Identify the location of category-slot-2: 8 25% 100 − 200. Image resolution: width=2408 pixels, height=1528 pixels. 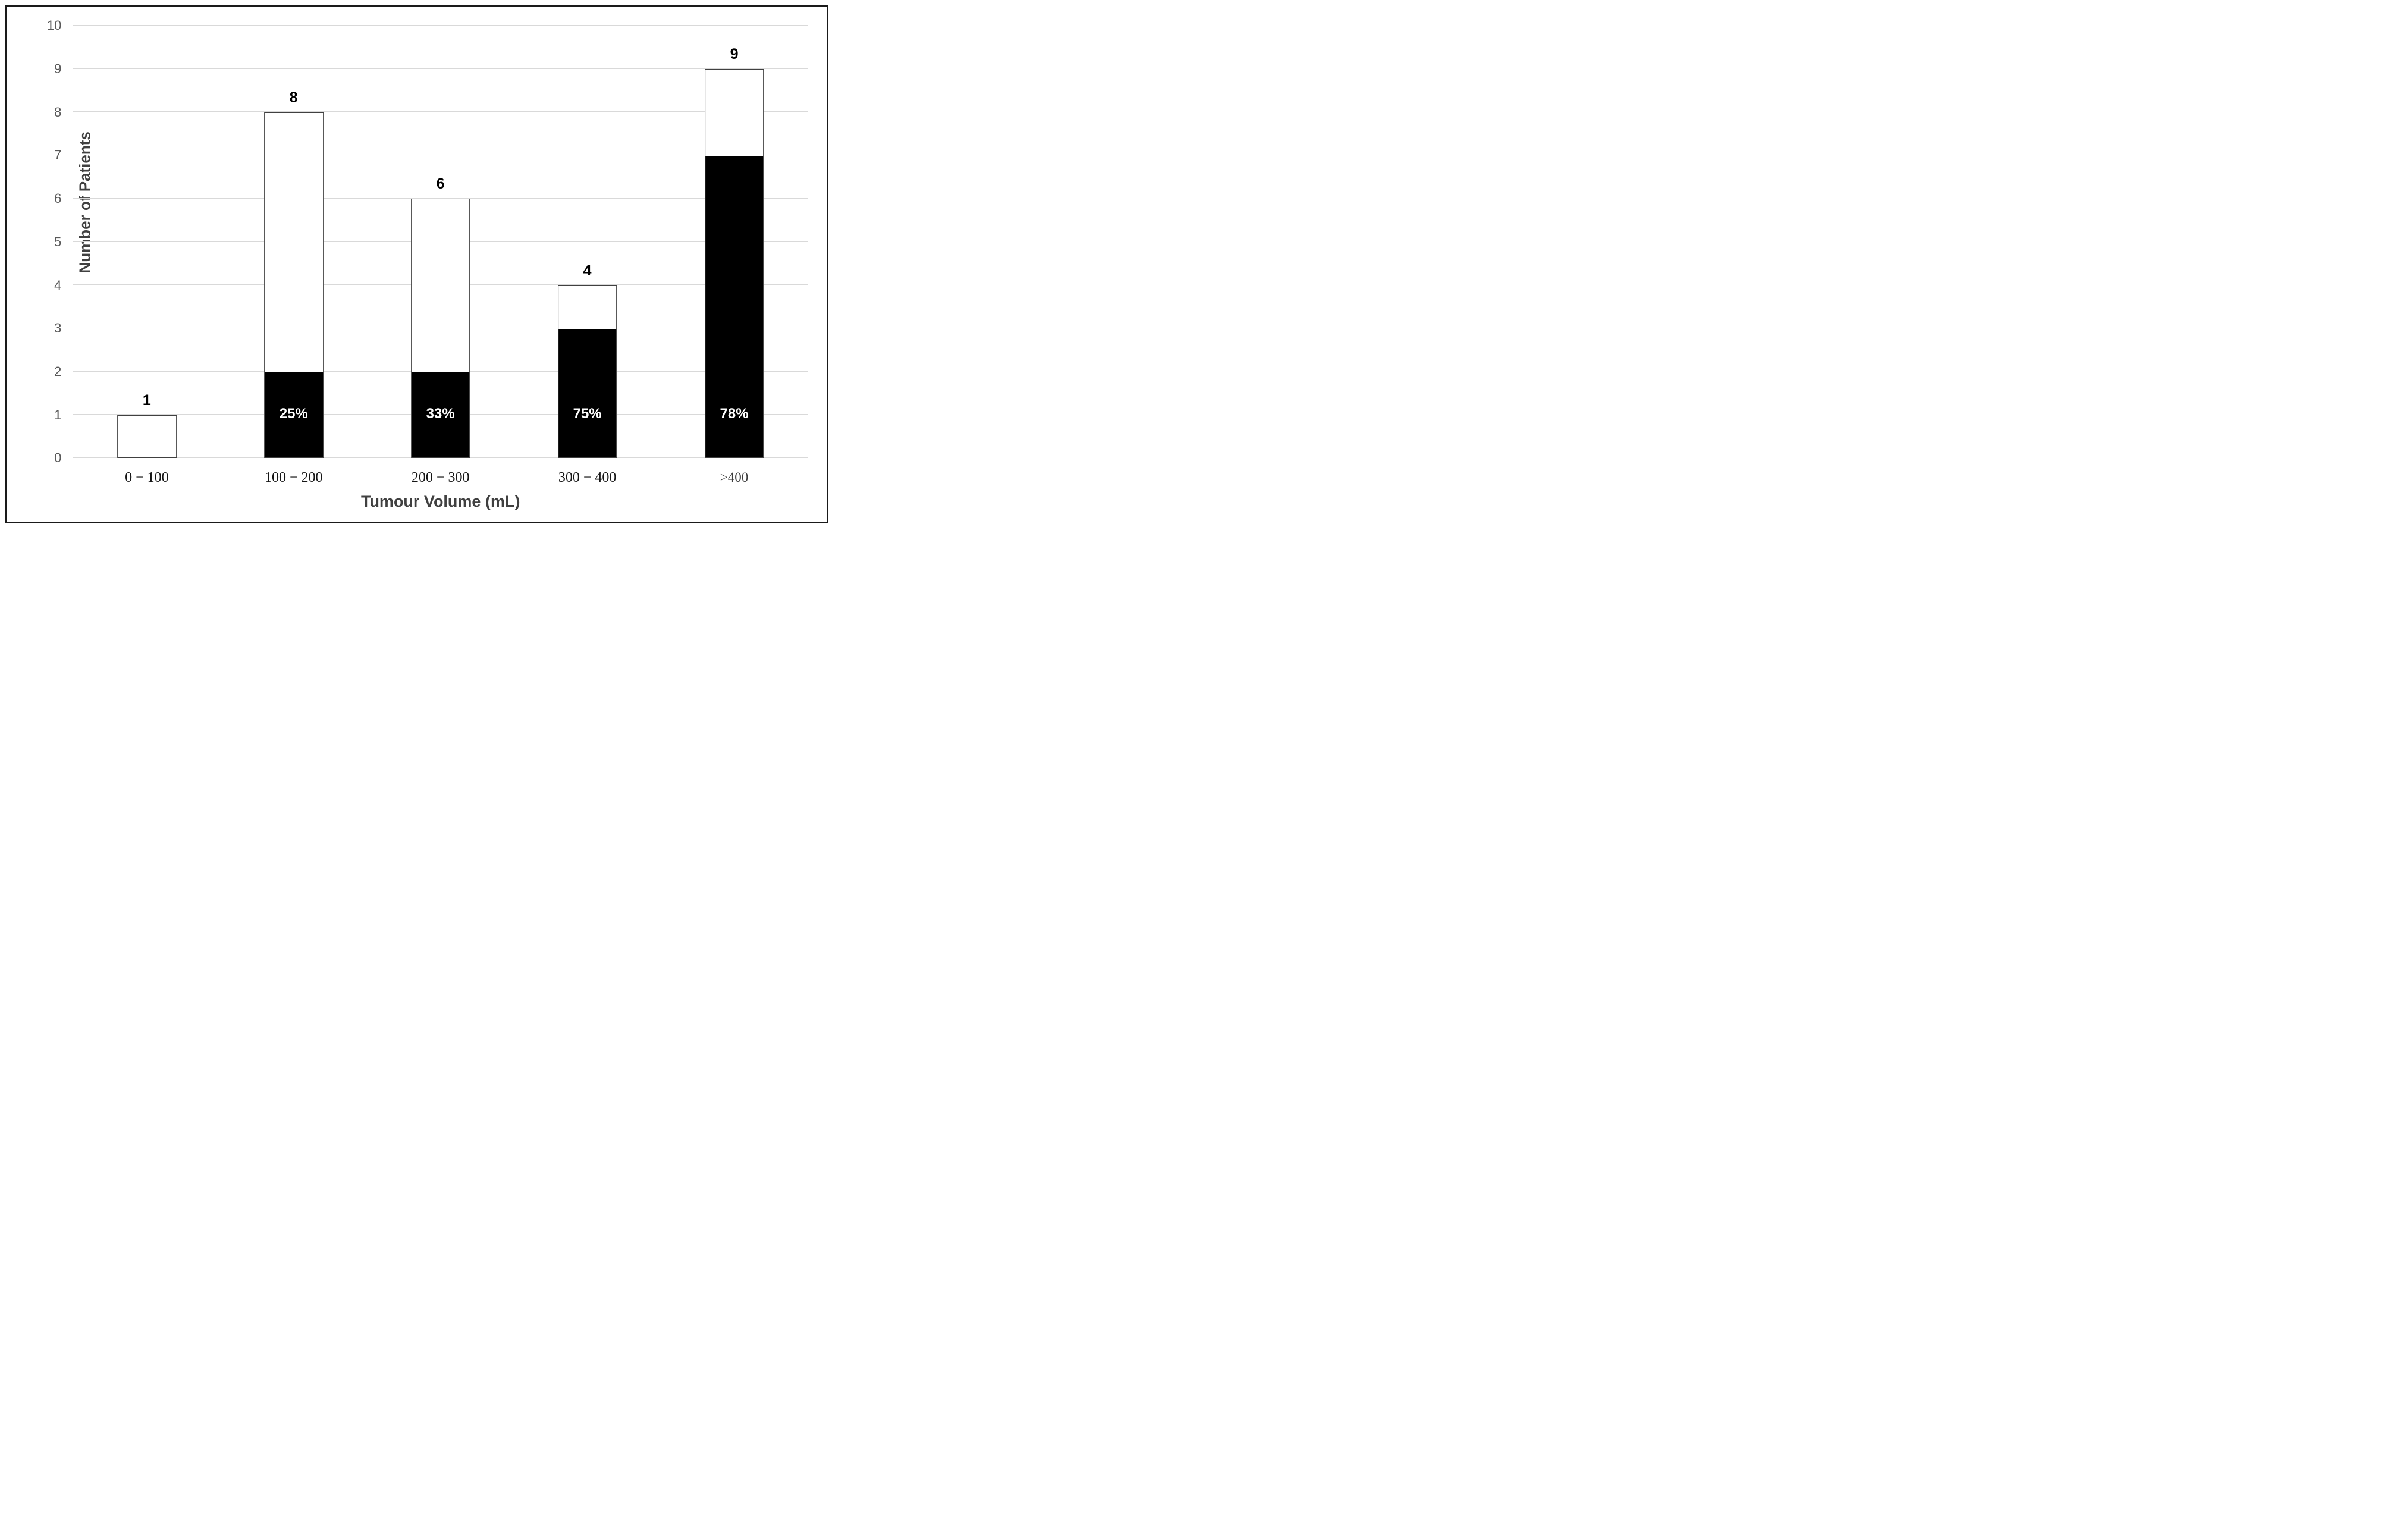
(293, 256).